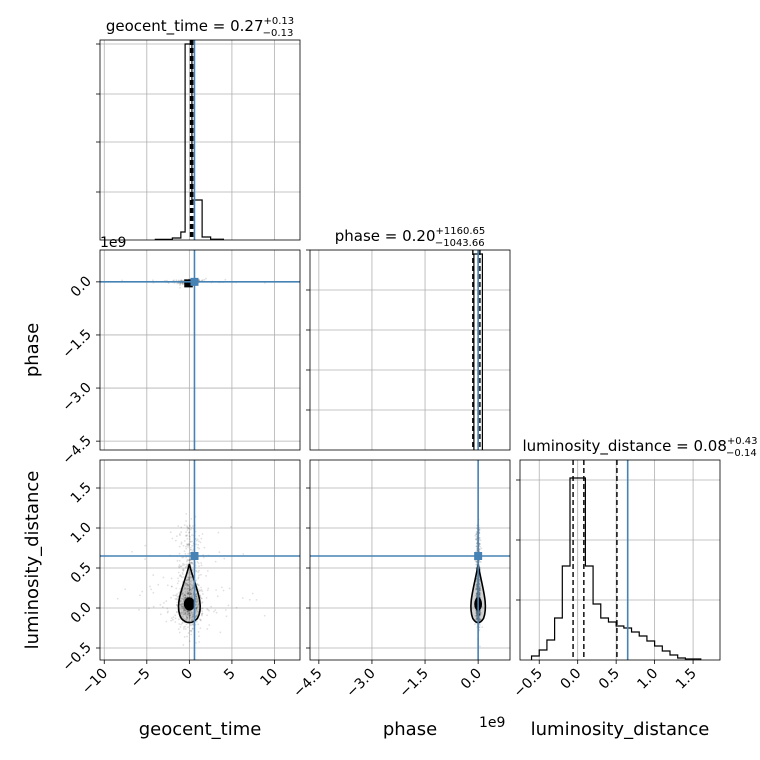 The height and width of the screenshot is (760, 760). Describe the element at coordinates (410, 560) in the screenshot. I see `panel-area` at that location.